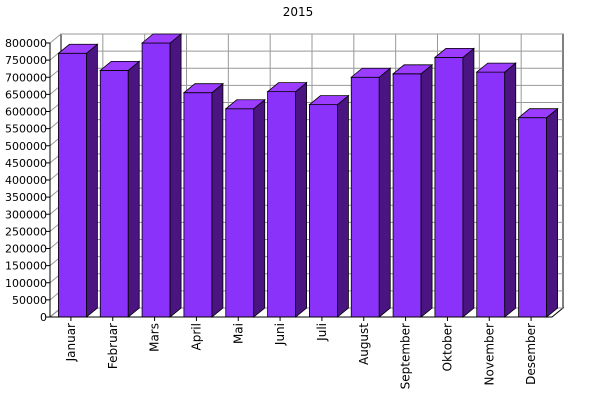  What do you see at coordinates (26, 197) in the screenshot?
I see `y-tick-label: 350000` at bounding box center [26, 197].